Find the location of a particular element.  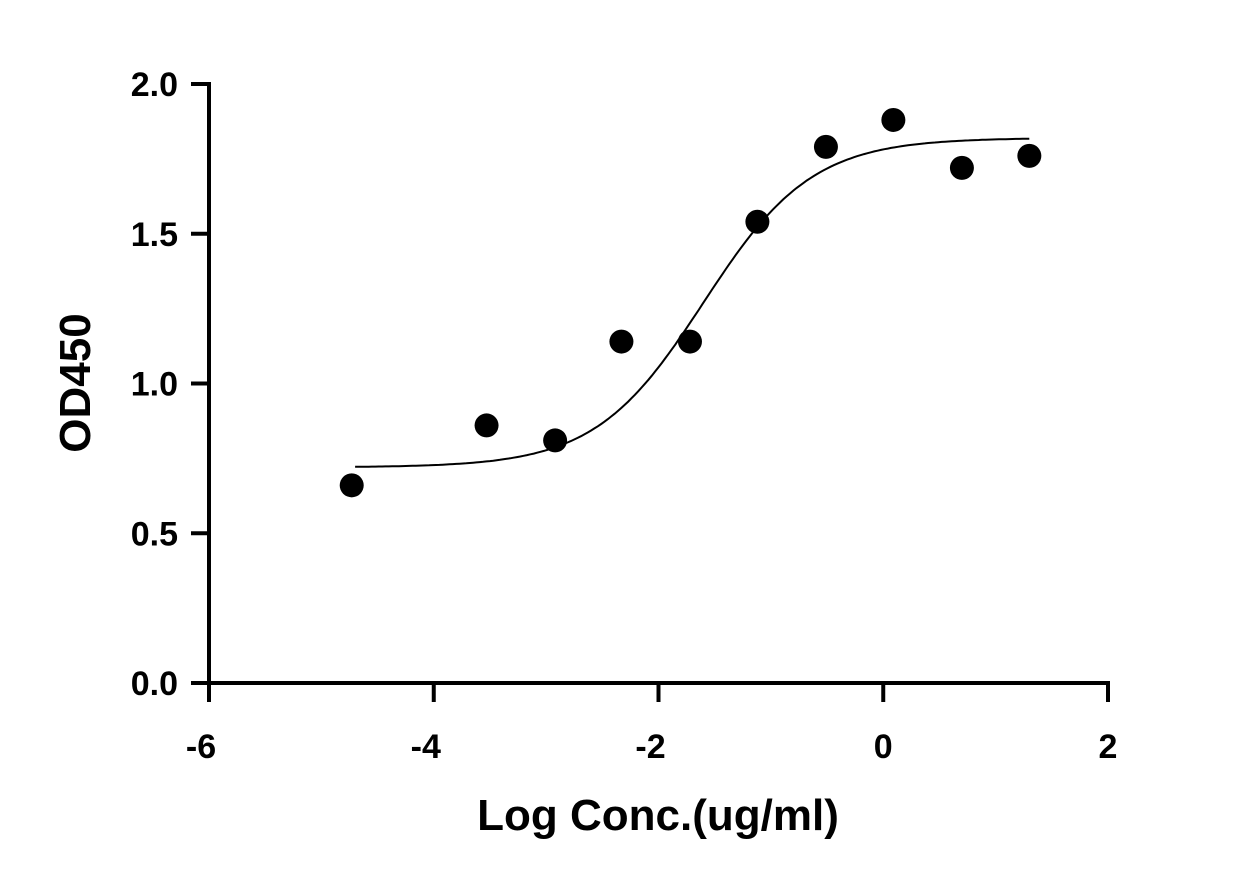

y-tick-label: 1.5 is located at coordinates (154, 235).